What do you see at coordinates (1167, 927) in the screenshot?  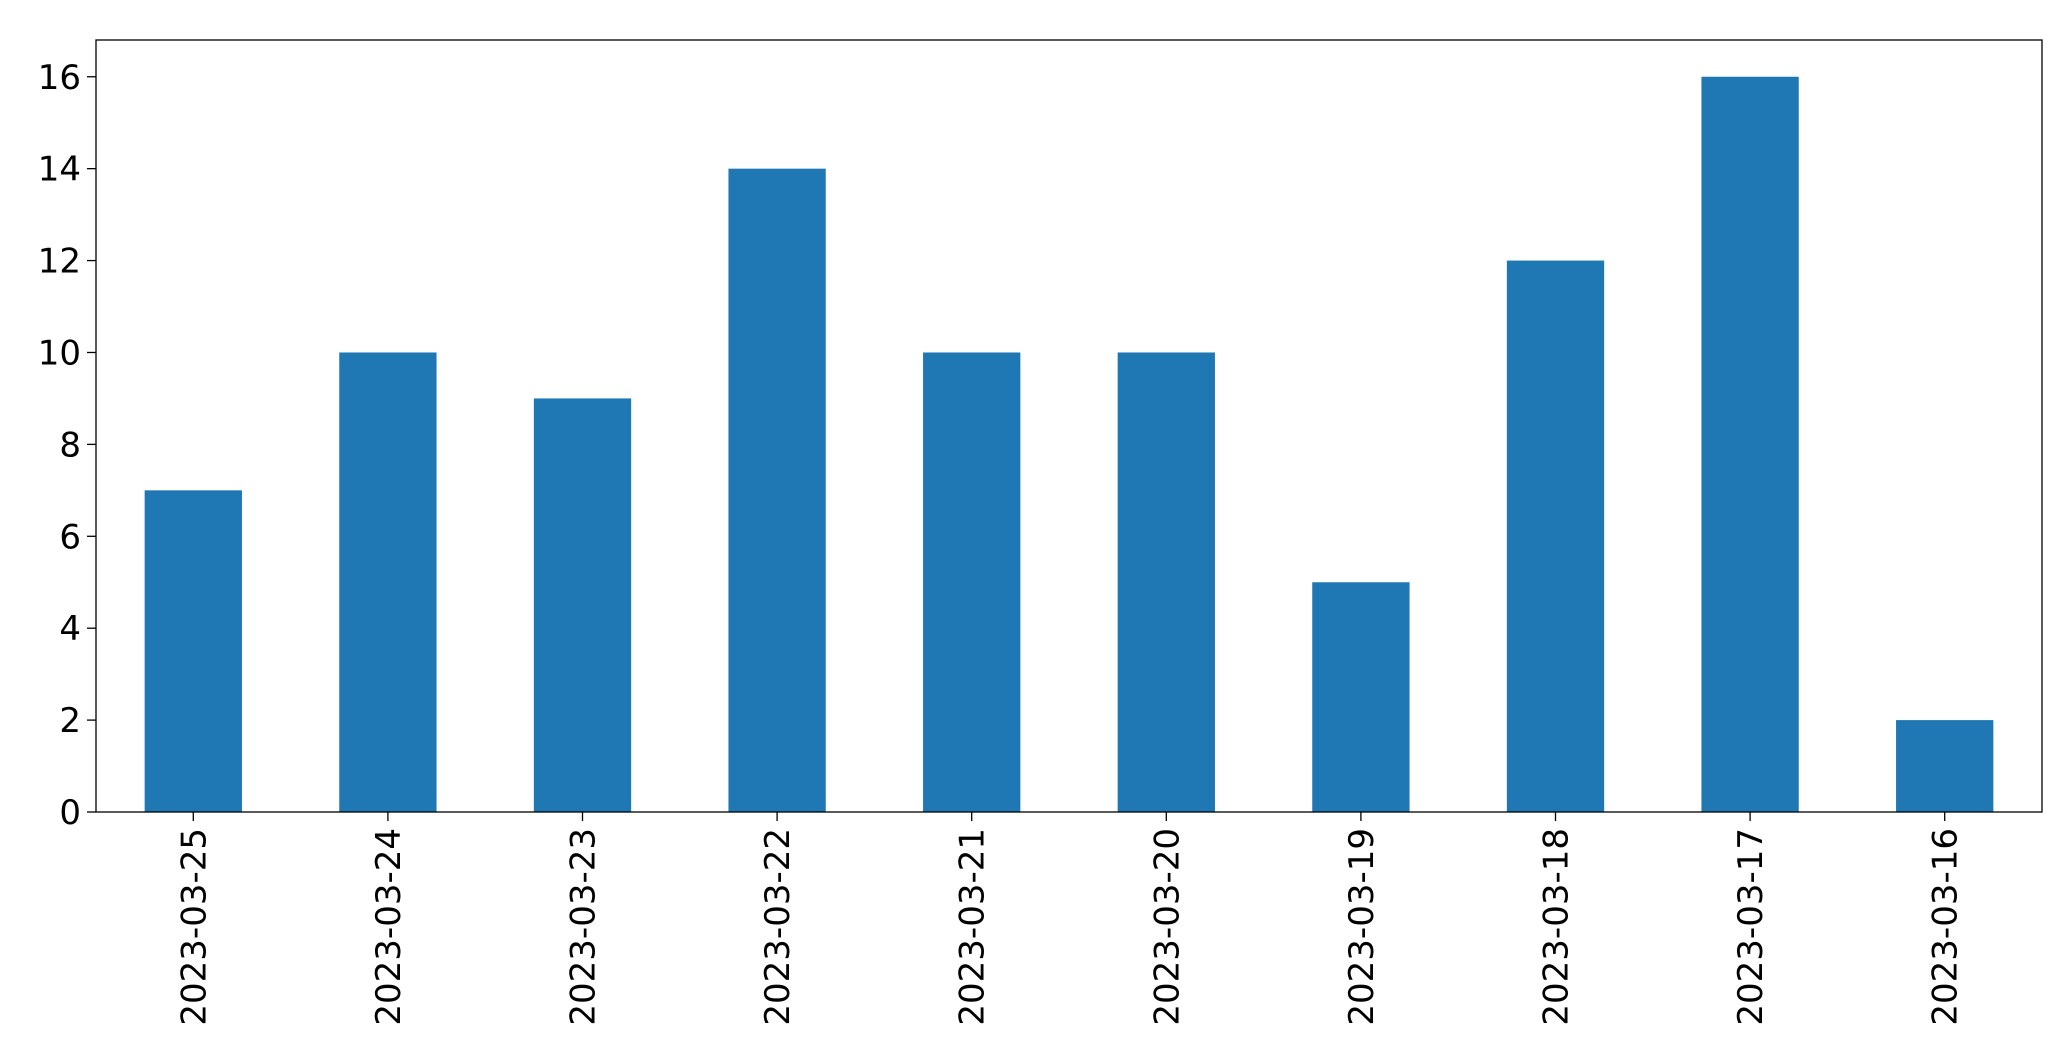 I see `x-tick-label: 2023-03-20` at bounding box center [1167, 927].